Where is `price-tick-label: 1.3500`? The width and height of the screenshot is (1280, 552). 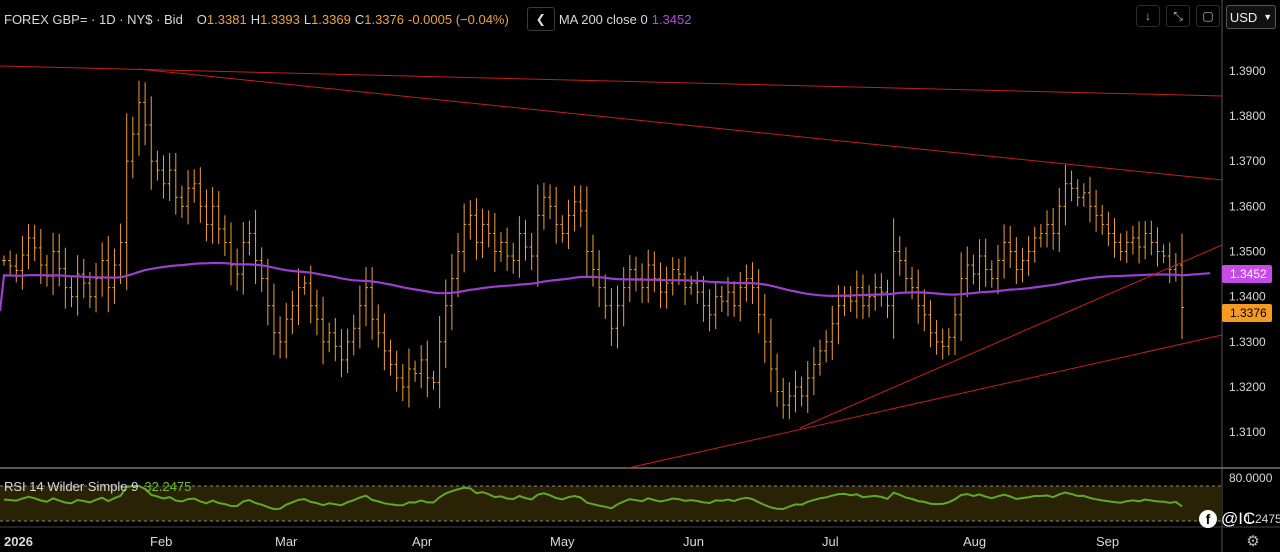
price-tick-label: 1.3500 is located at coordinates (1247, 252).